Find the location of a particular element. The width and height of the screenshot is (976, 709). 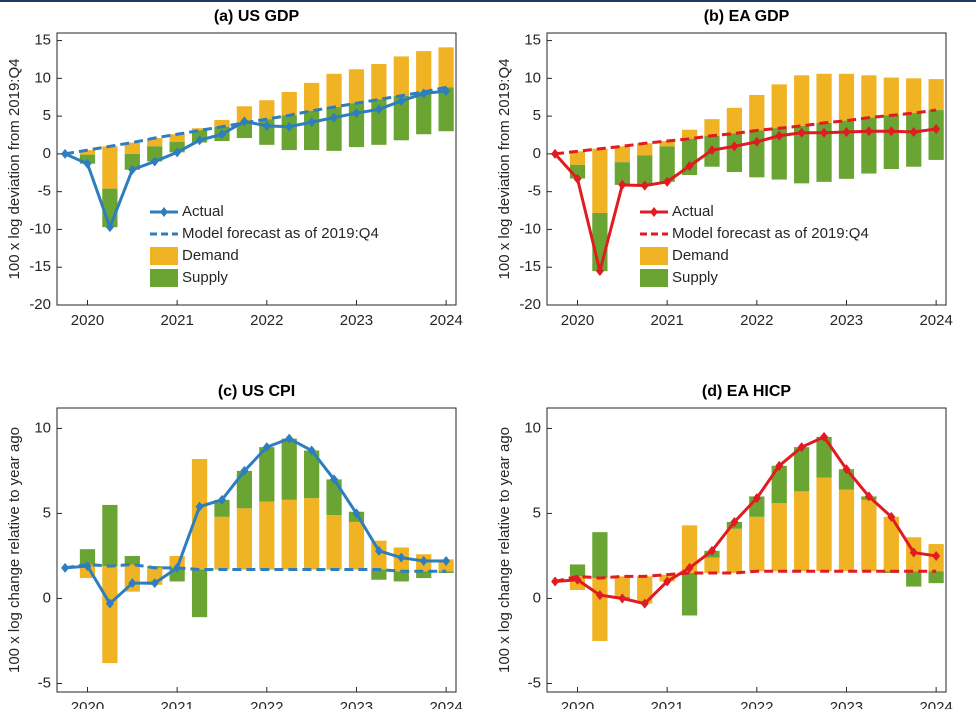

actual-line is located at coordinates (255, 160).